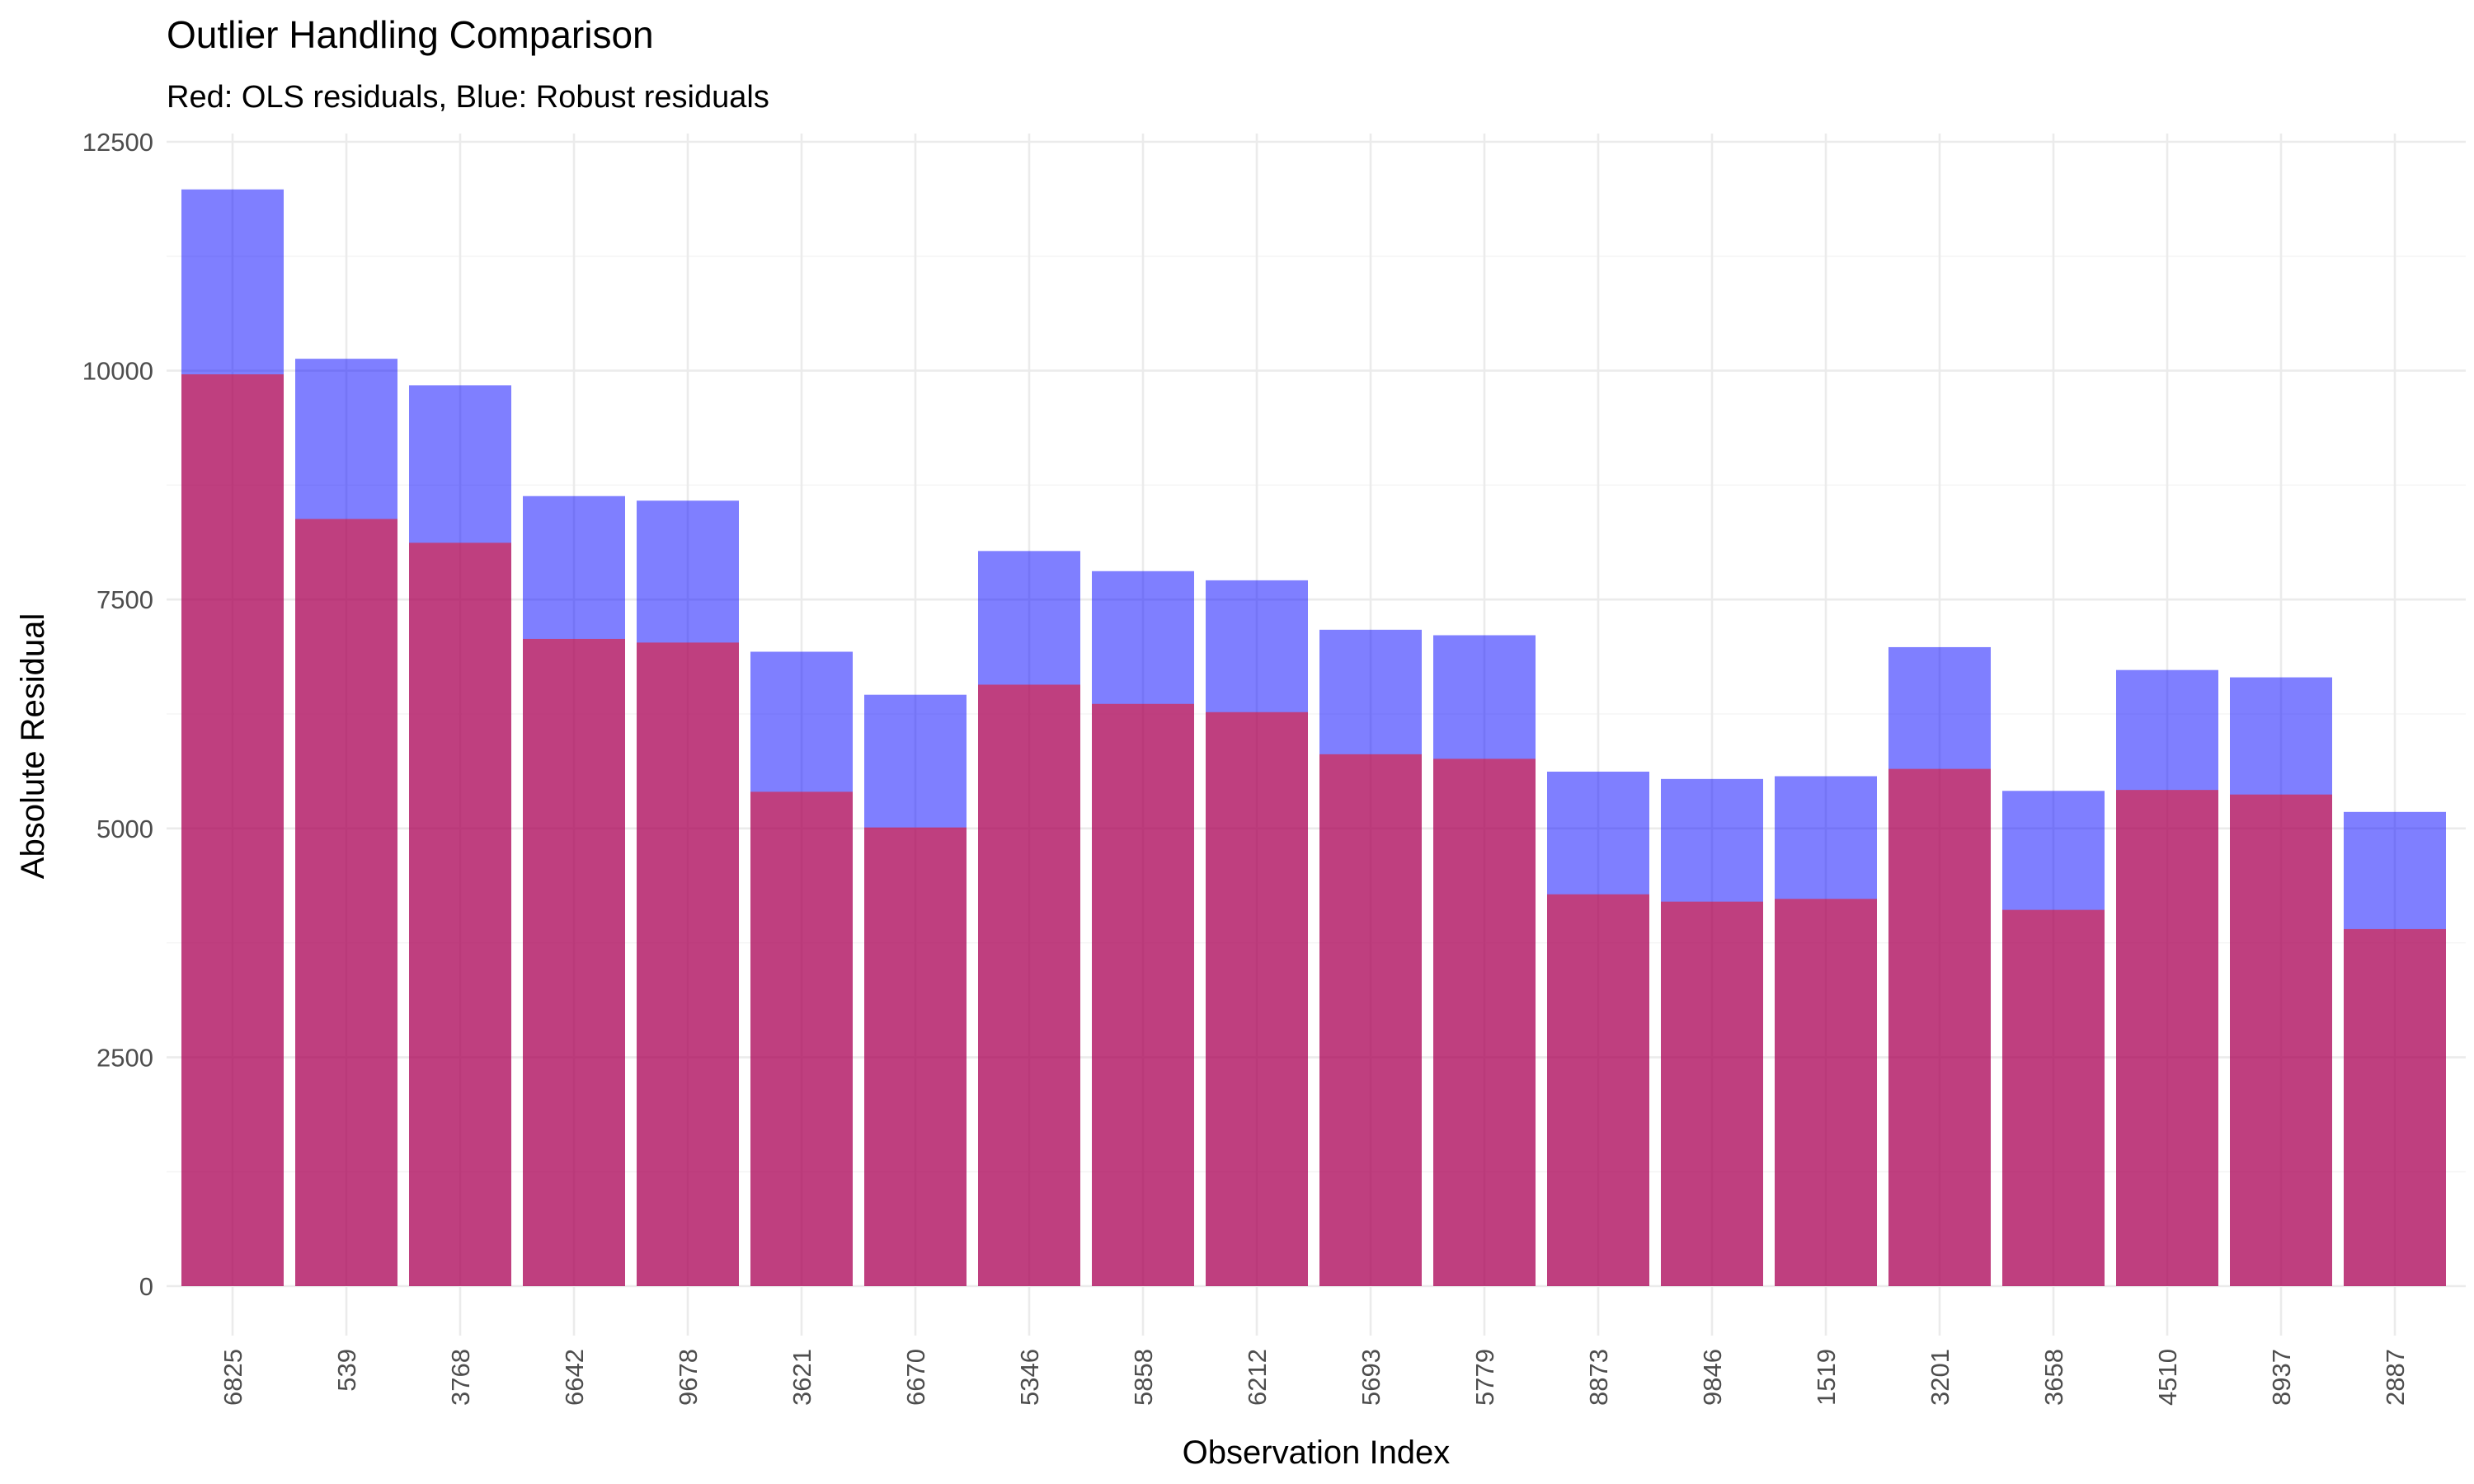 This screenshot has width=2474, height=1484. What do you see at coordinates (1484, 1377) in the screenshot?
I see `x-tick-label: 5779` at bounding box center [1484, 1377].